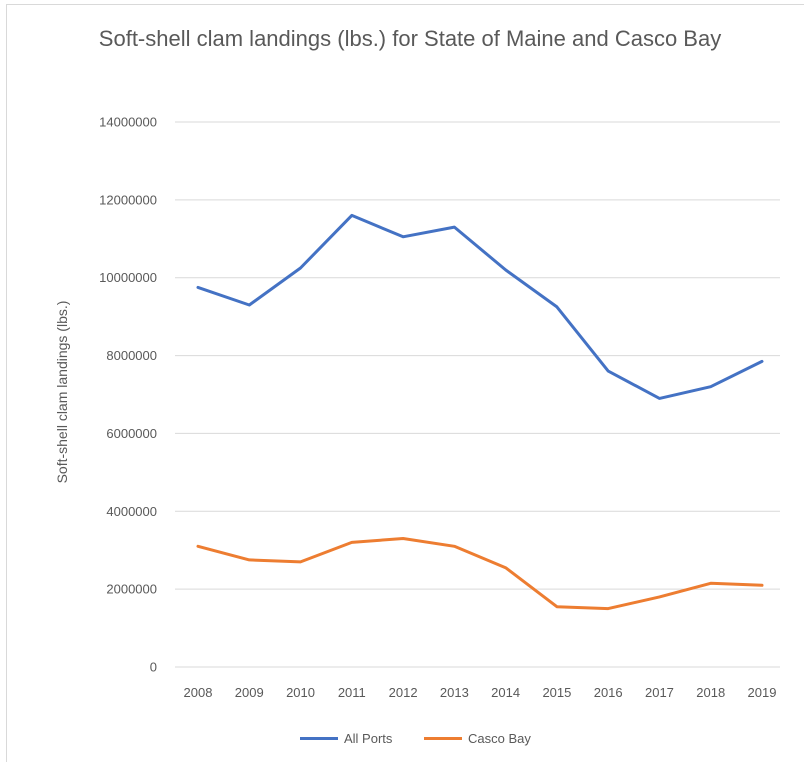  Describe the element at coordinates (762, 692) in the screenshot. I see `x-tick-label: 2019` at that location.